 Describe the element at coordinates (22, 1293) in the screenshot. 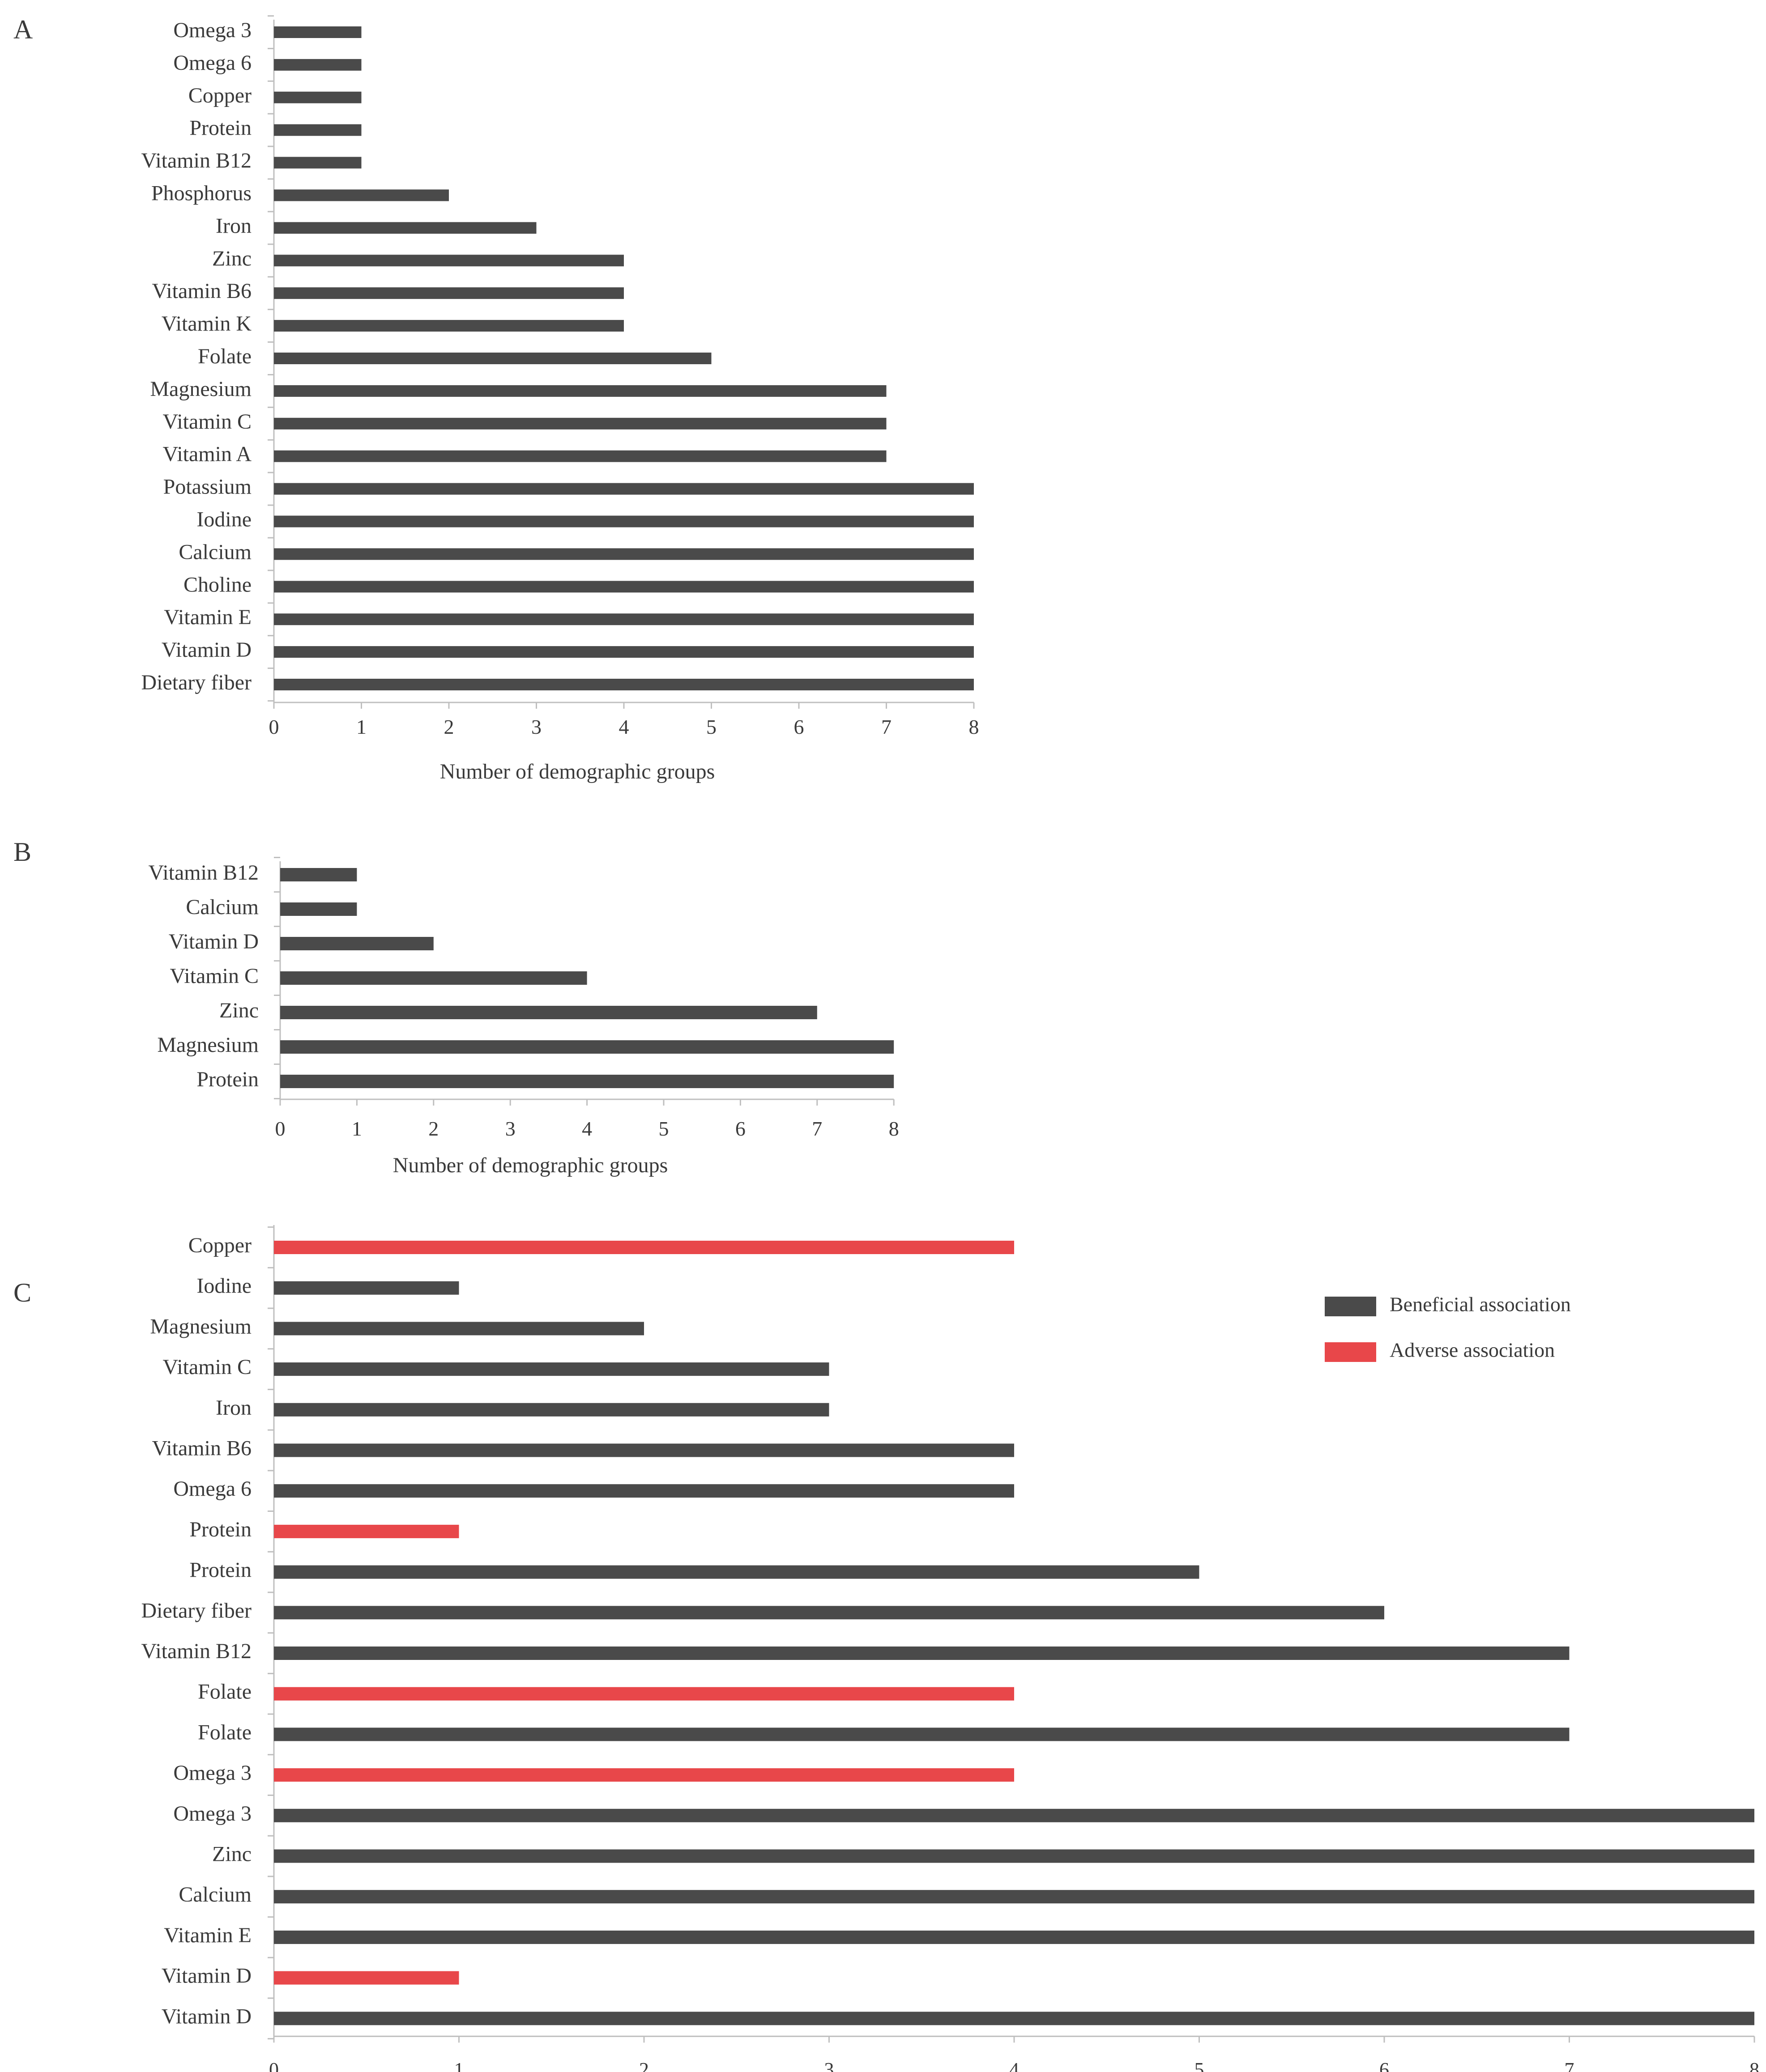

I see `panel-label: C` at that location.